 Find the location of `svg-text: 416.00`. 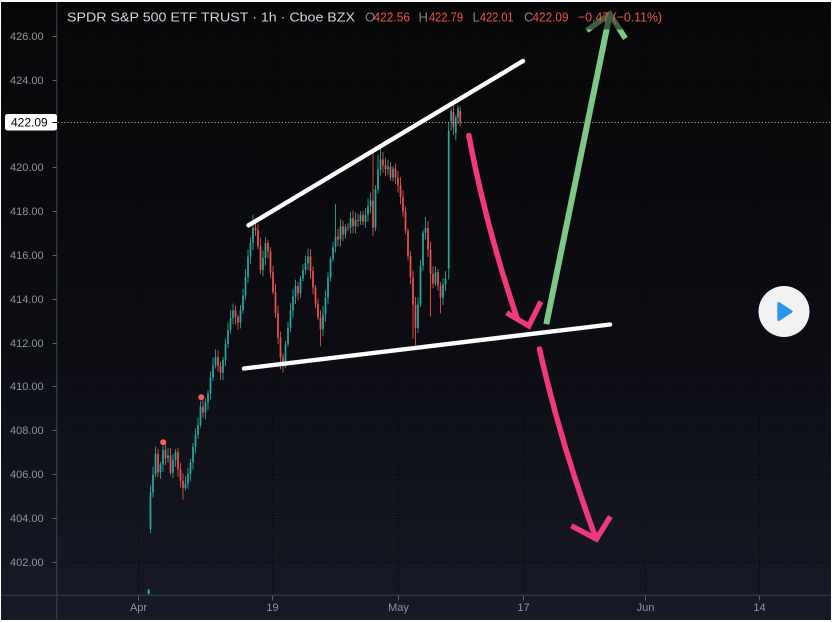

svg-text: 416.00 is located at coordinates (27, 256).